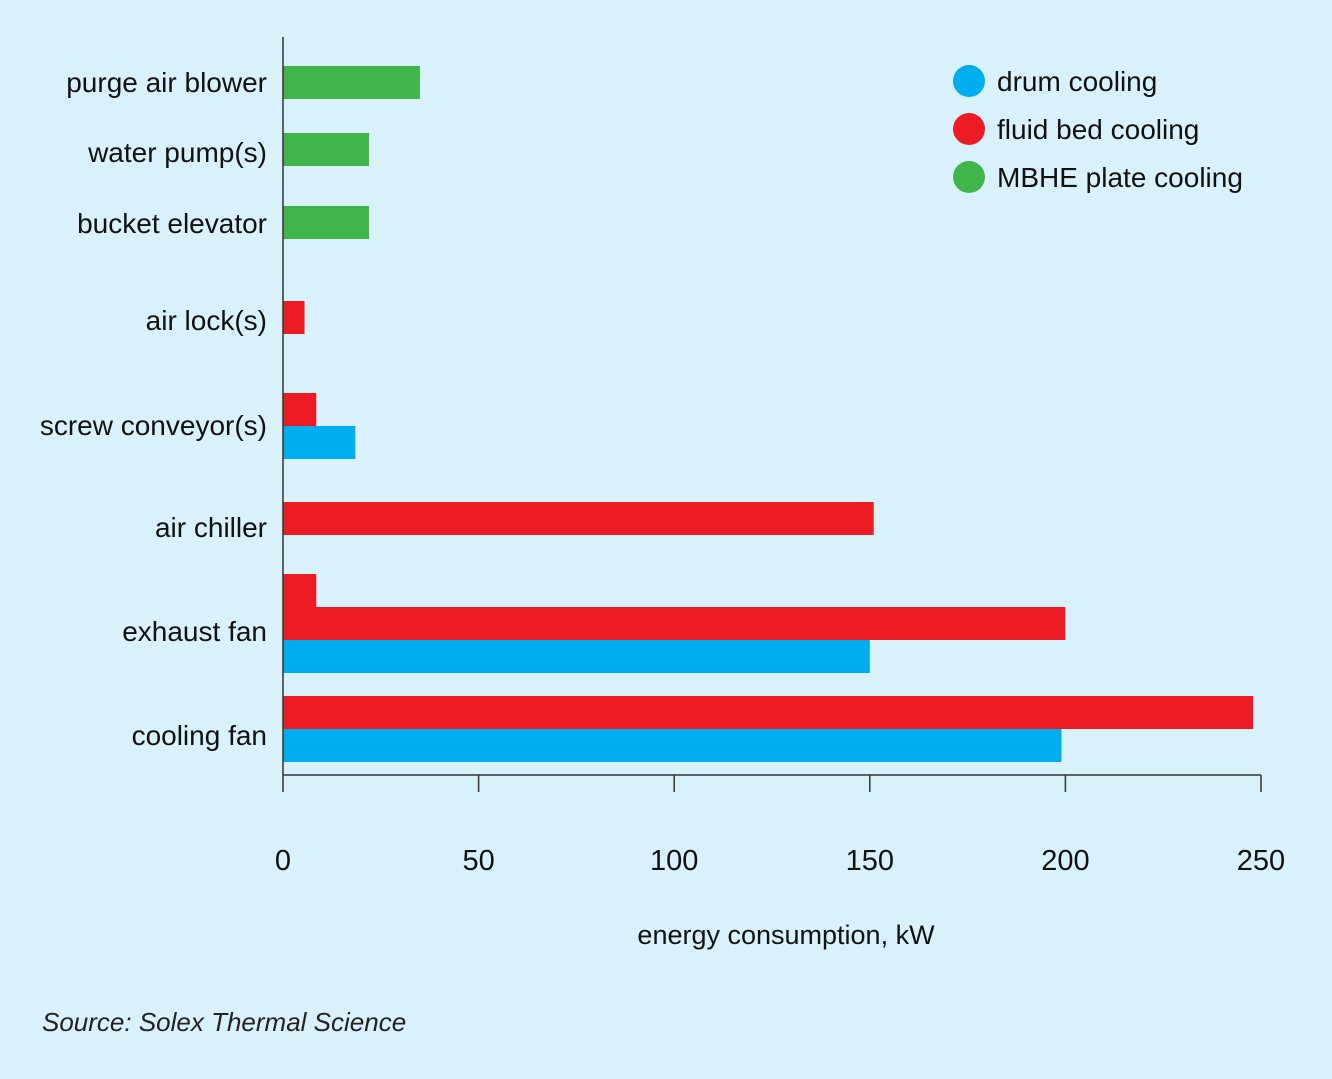 This screenshot has width=1332, height=1079. What do you see at coordinates (224, 1022) in the screenshot?
I see `source-note: Source: Solex Thermal Science` at bounding box center [224, 1022].